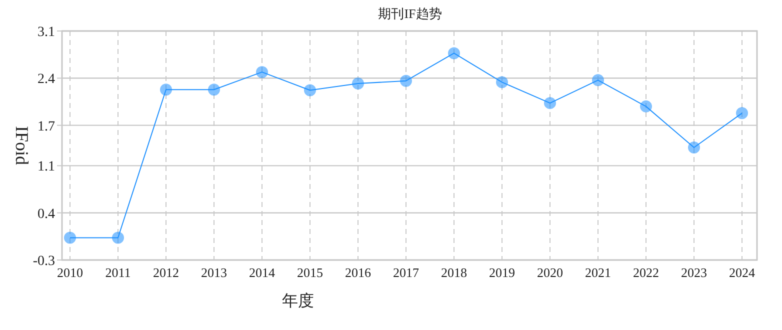 The image size is (782, 330). What do you see at coordinates (550, 272) in the screenshot?
I see `x-tick-label: 2020` at bounding box center [550, 272].